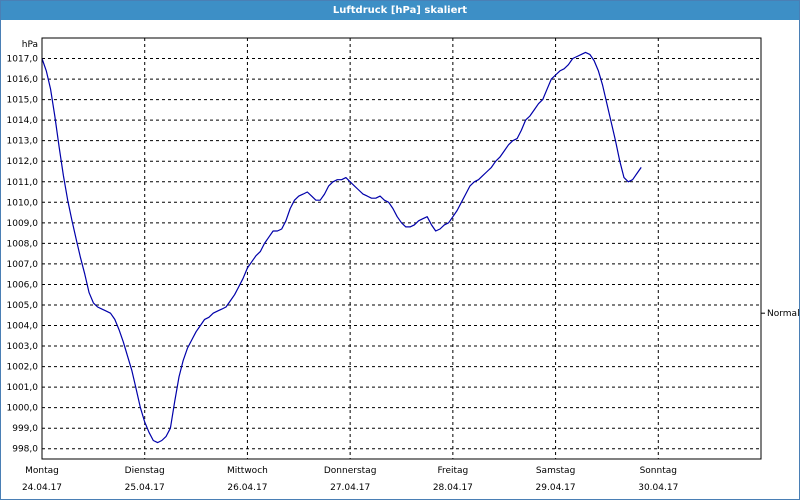 The height and width of the screenshot is (500, 800). Describe the element at coordinates (247, 488) in the screenshot. I see `x-tick-date: 26.04.17` at that location.